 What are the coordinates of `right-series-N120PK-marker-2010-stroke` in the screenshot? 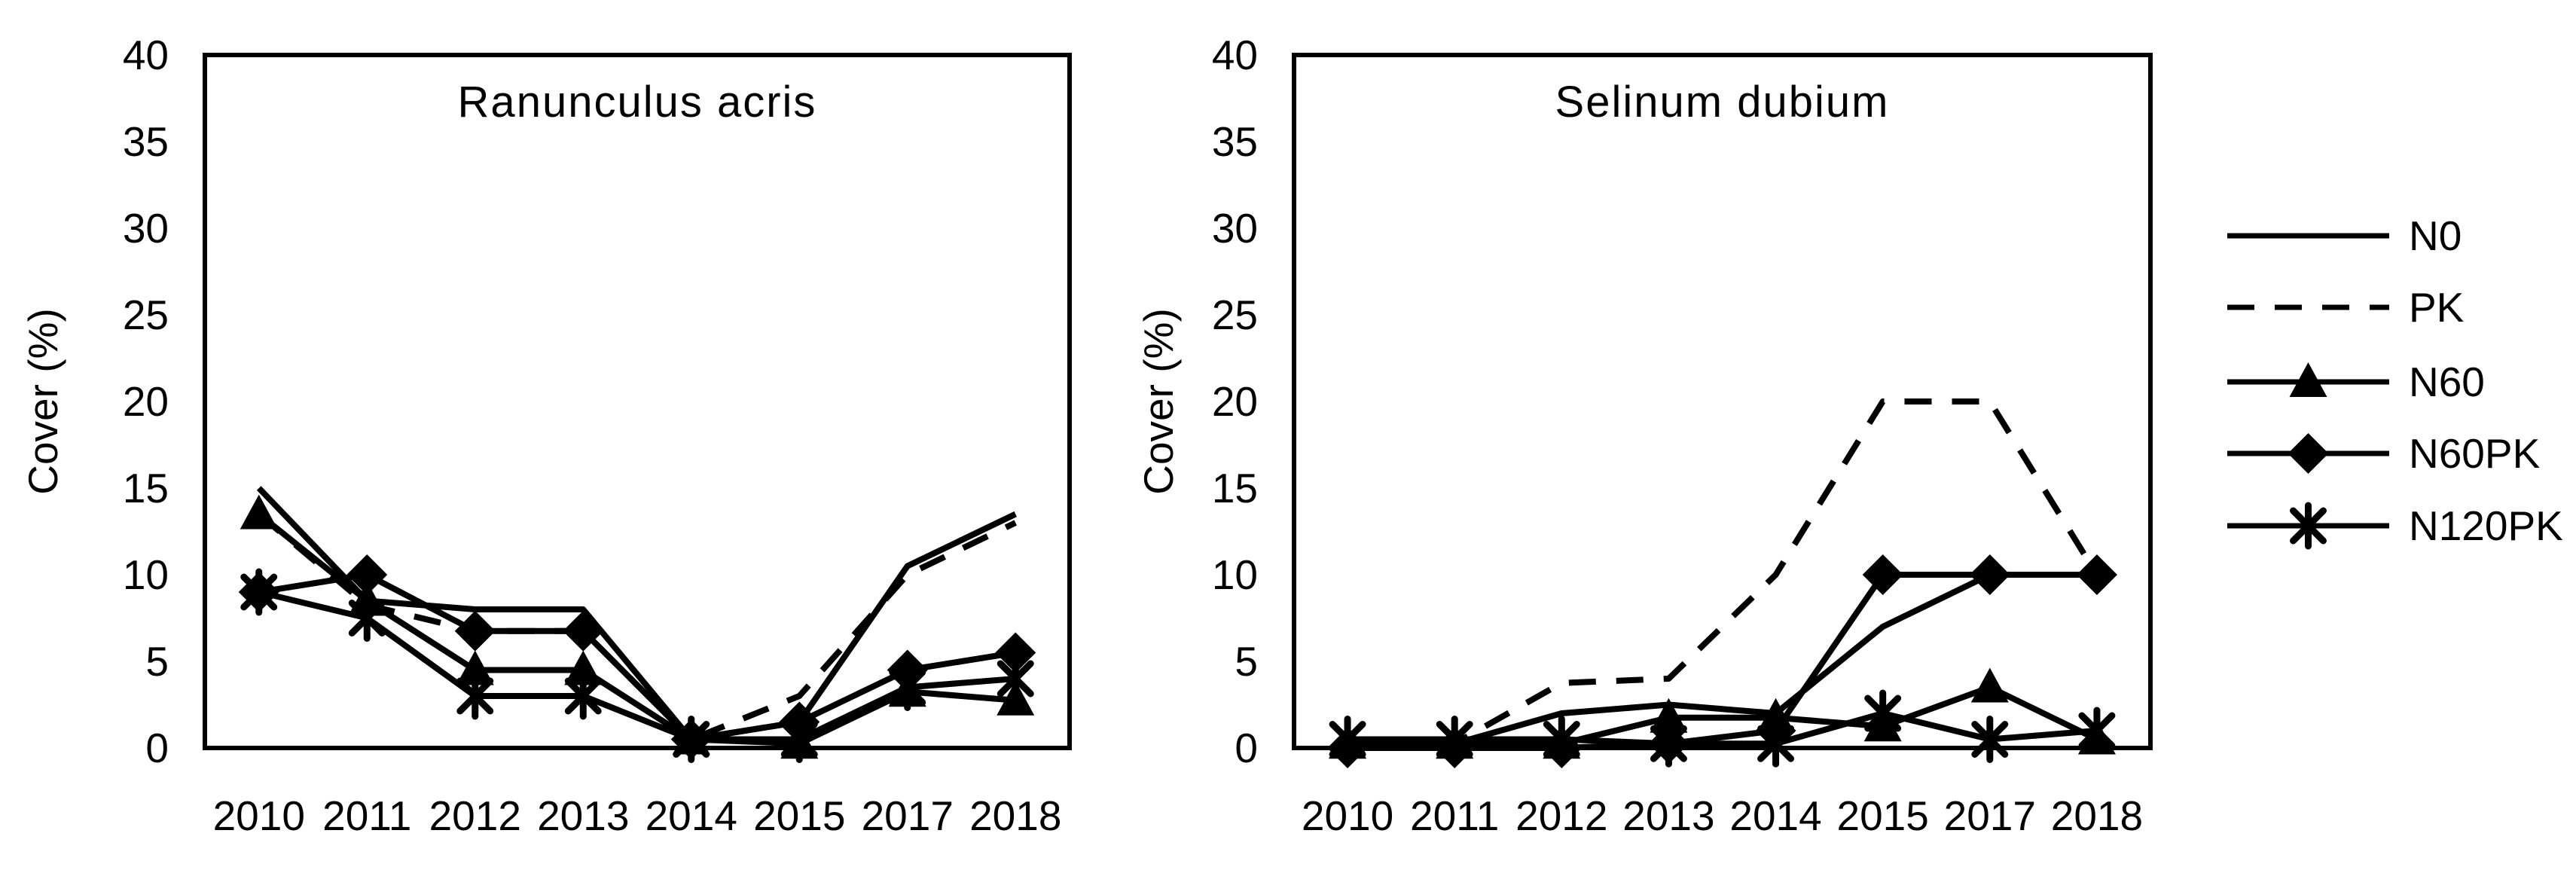 It's located at (1348, 740).